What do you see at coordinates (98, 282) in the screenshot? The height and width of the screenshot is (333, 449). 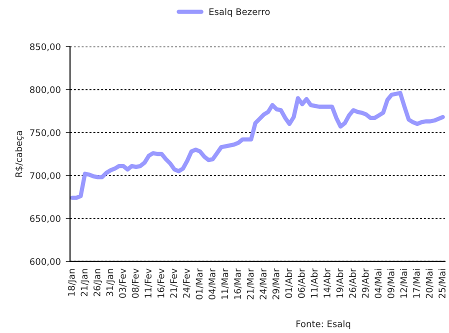 I see `x-tick-label: 26/Jan` at bounding box center [98, 282].